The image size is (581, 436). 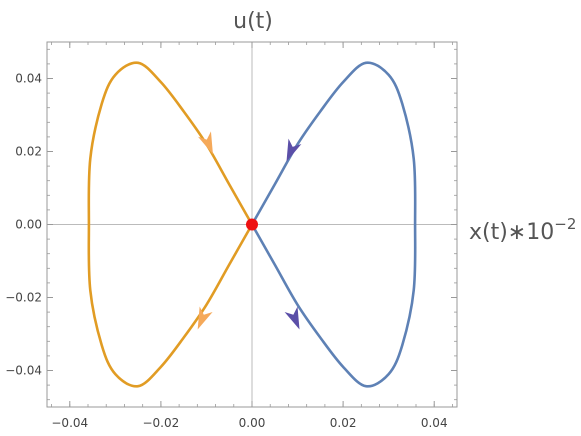 What do you see at coordinates (28, 152) in the screenshot?
I see `y-tick-label: 0.02` at bounding box center [28, 152].